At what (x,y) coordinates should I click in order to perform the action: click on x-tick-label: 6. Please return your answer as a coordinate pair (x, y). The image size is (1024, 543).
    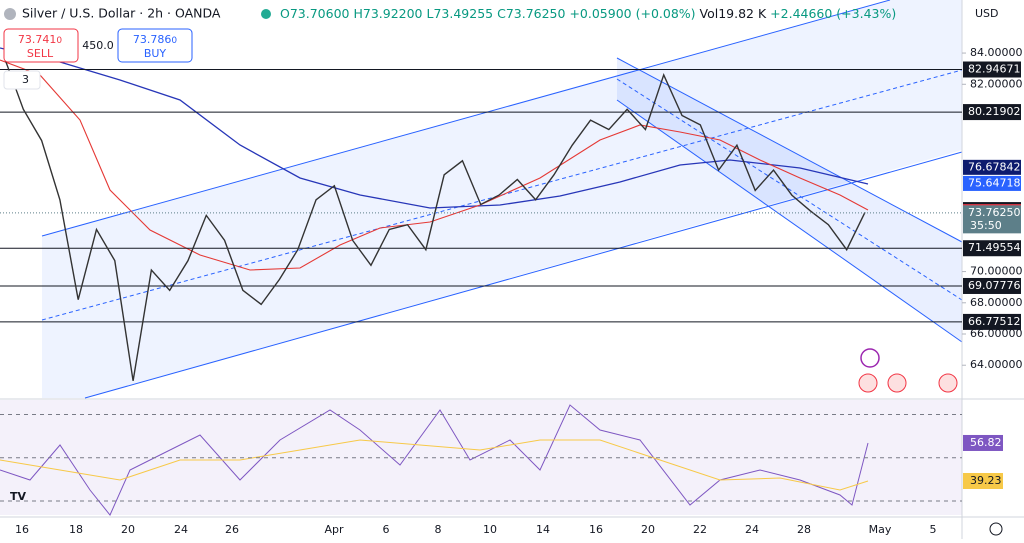
    Looking at the image, I should click on (386, 529).